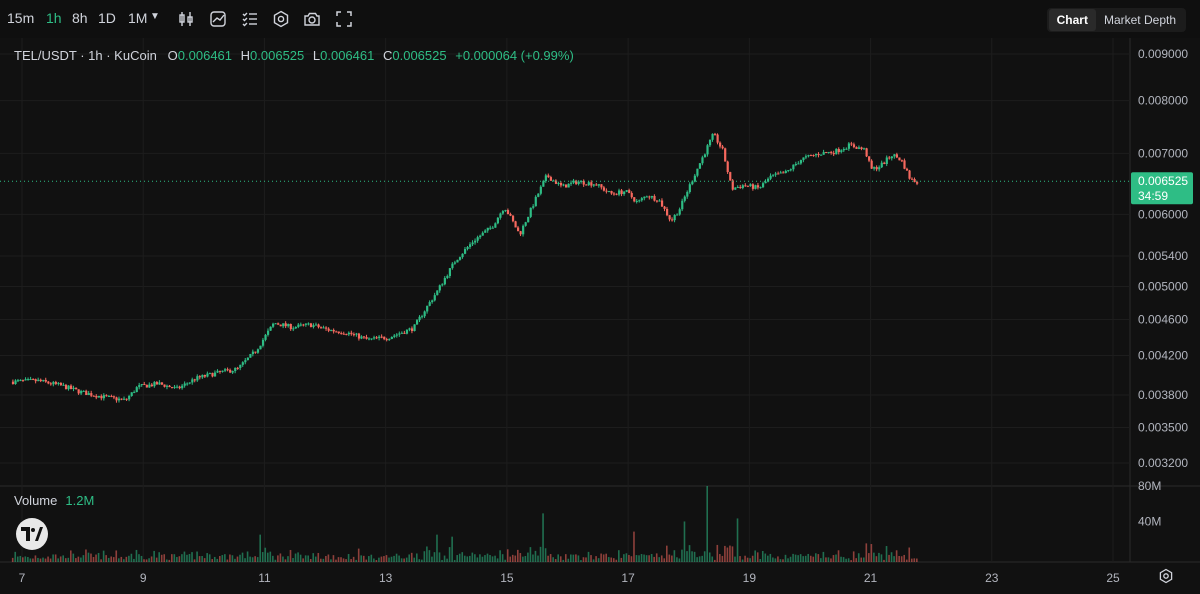  Describe the element at coordinates (1166, 576) in the screenshot. I see `chart-settings-icon` at that location.